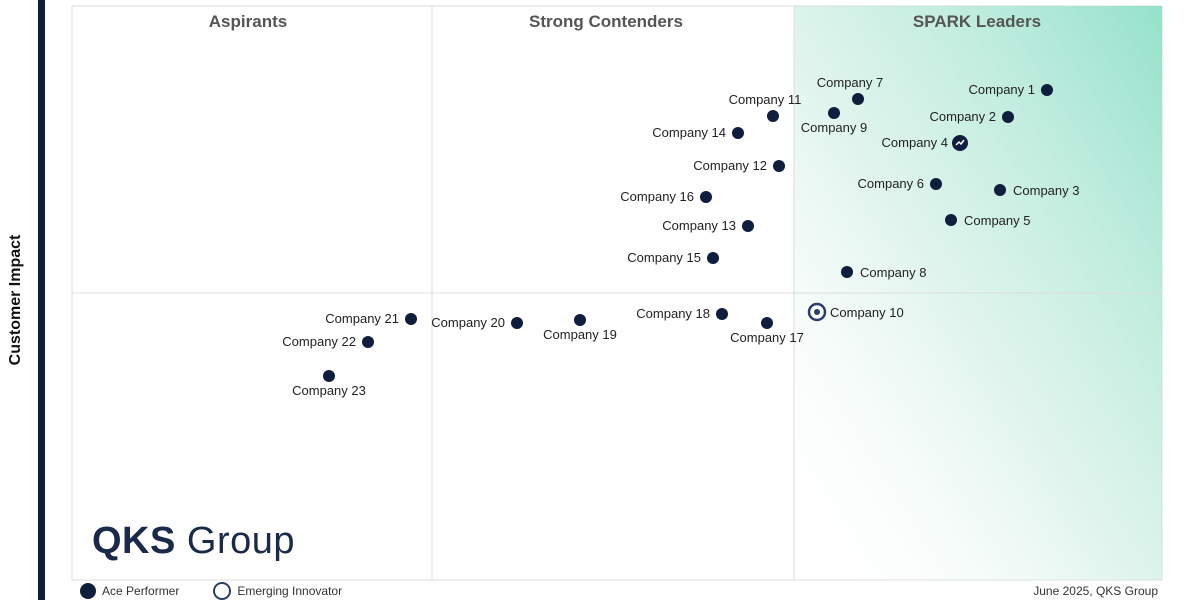 The height and width of the screenshot is (600, 1200). Describe the element at coordinates (580, 334) in the screenshot. I see `company-label: Company 19` at that location.